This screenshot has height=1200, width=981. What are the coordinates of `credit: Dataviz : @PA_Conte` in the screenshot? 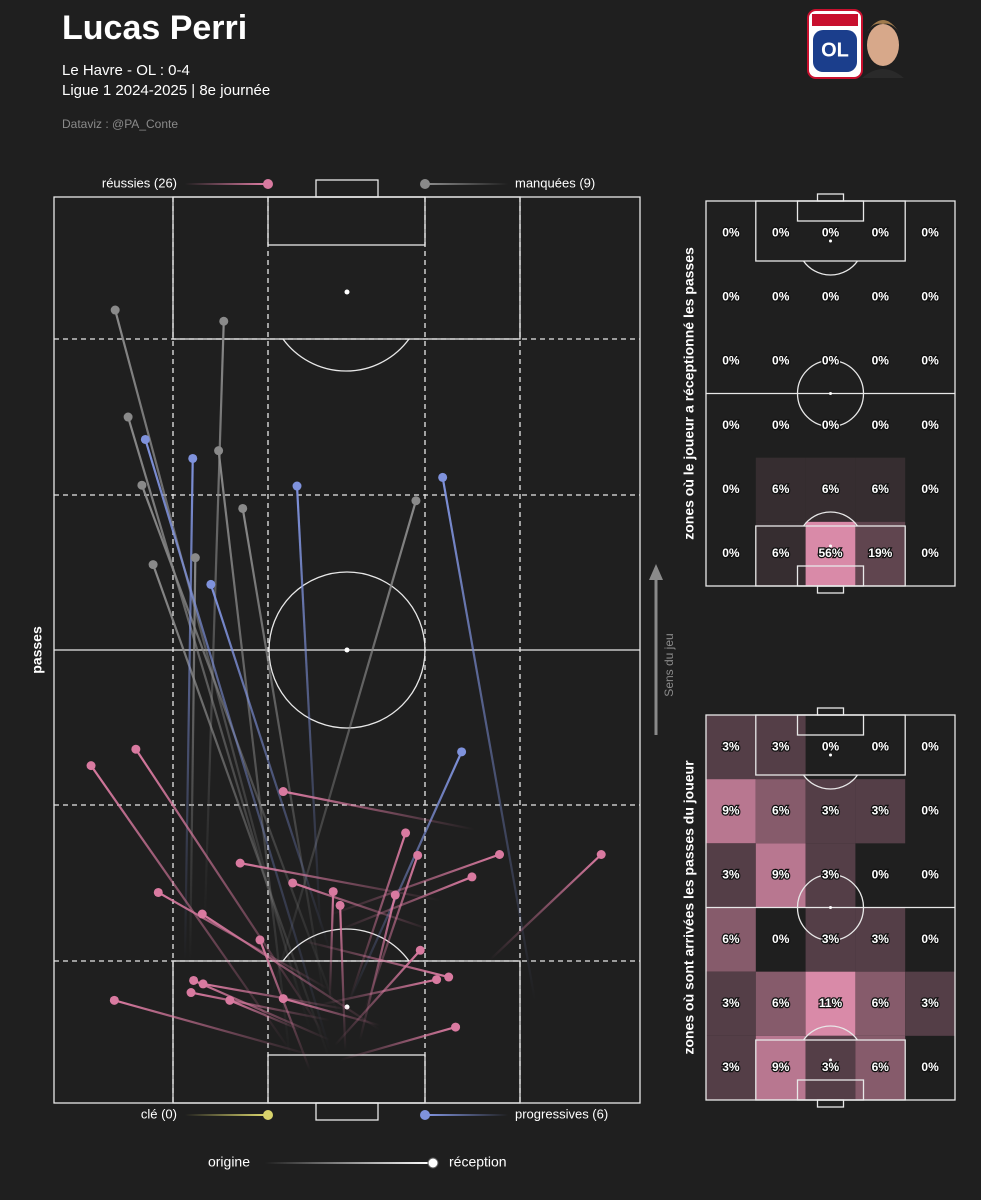 It's located at (120, 124).